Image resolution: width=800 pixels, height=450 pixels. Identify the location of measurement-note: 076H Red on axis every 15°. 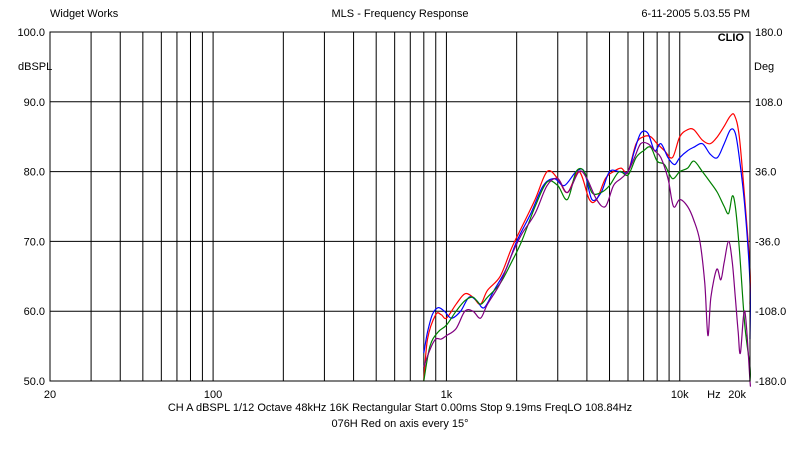
(400, 424).